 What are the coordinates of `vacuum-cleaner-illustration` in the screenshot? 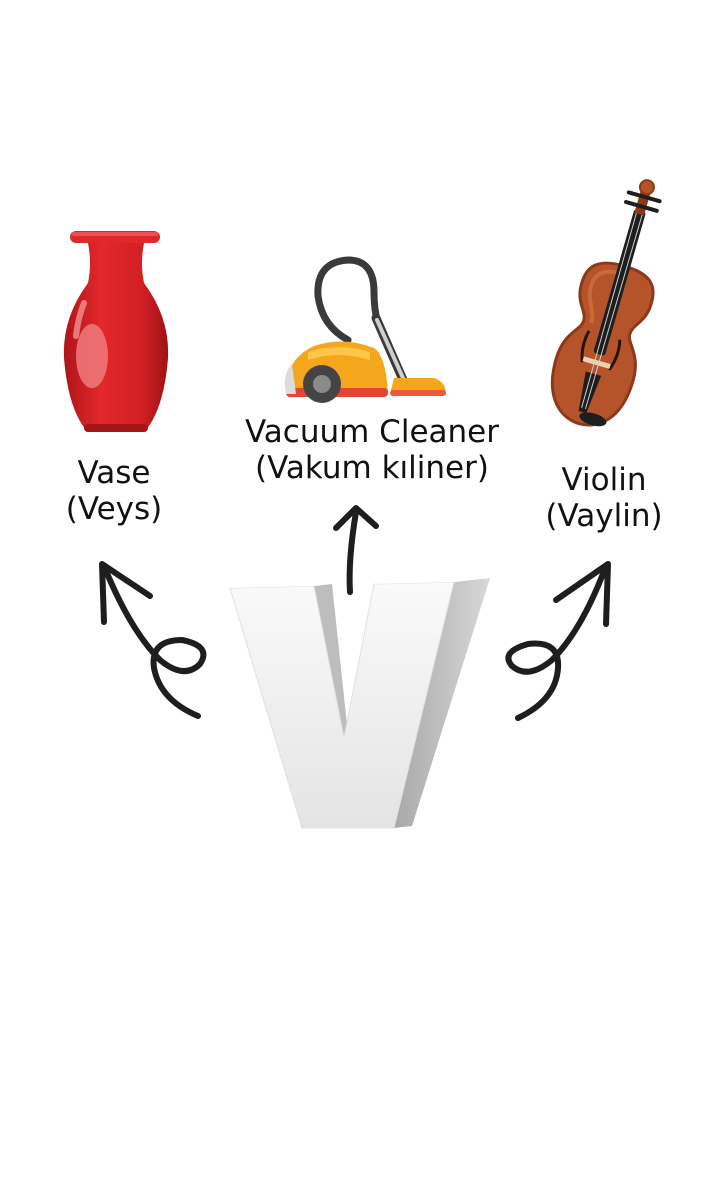 It's located at (364, 332).